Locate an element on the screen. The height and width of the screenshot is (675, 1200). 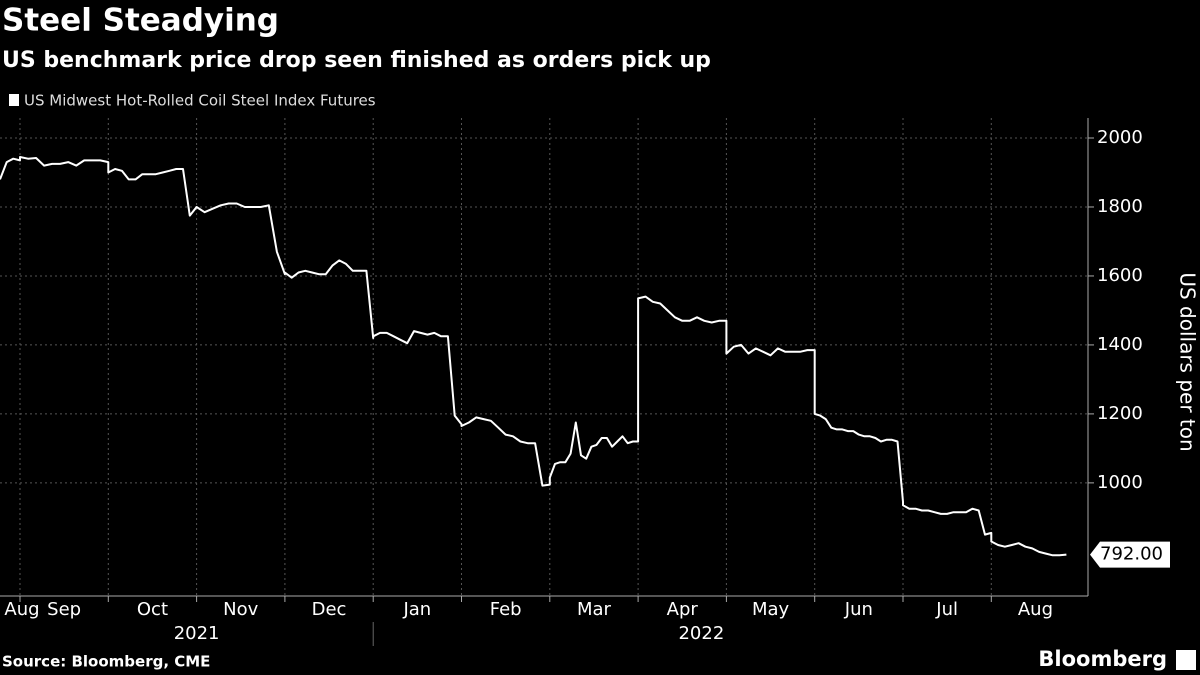
last-value-tag is located at coordinates (1130, 554).